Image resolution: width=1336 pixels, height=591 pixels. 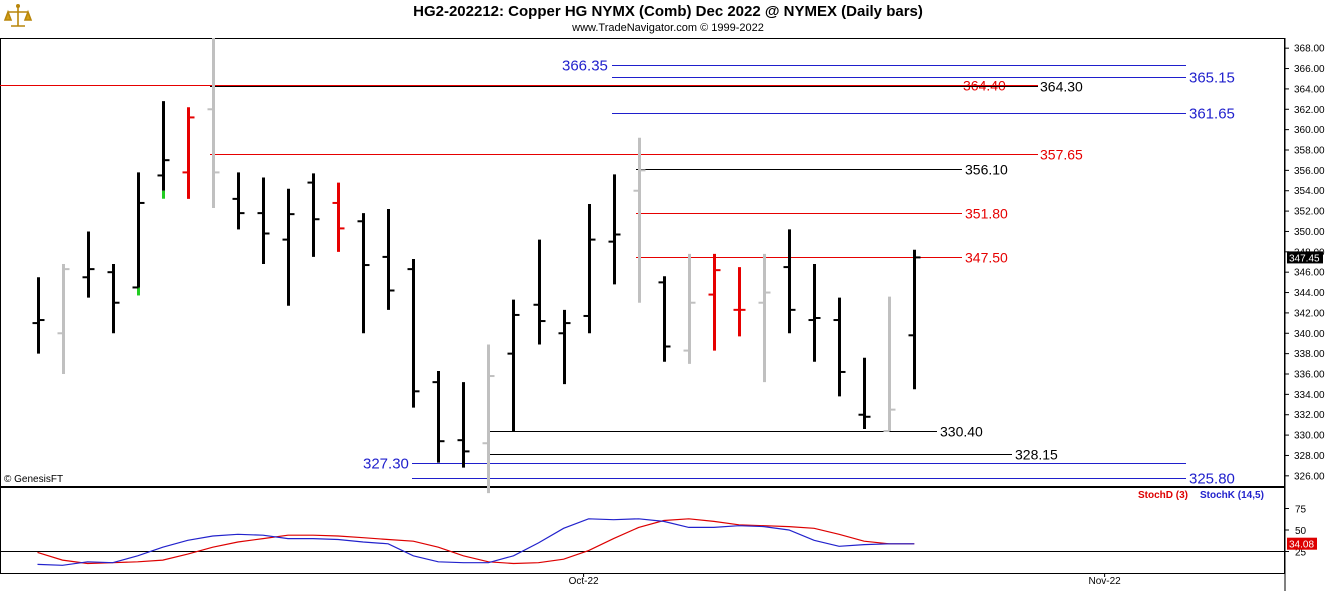 What do you see at coordinates (1301, 531) in the screenshot?
I see `stoch-tick-label: 50` at bounding box center [1301, 531].